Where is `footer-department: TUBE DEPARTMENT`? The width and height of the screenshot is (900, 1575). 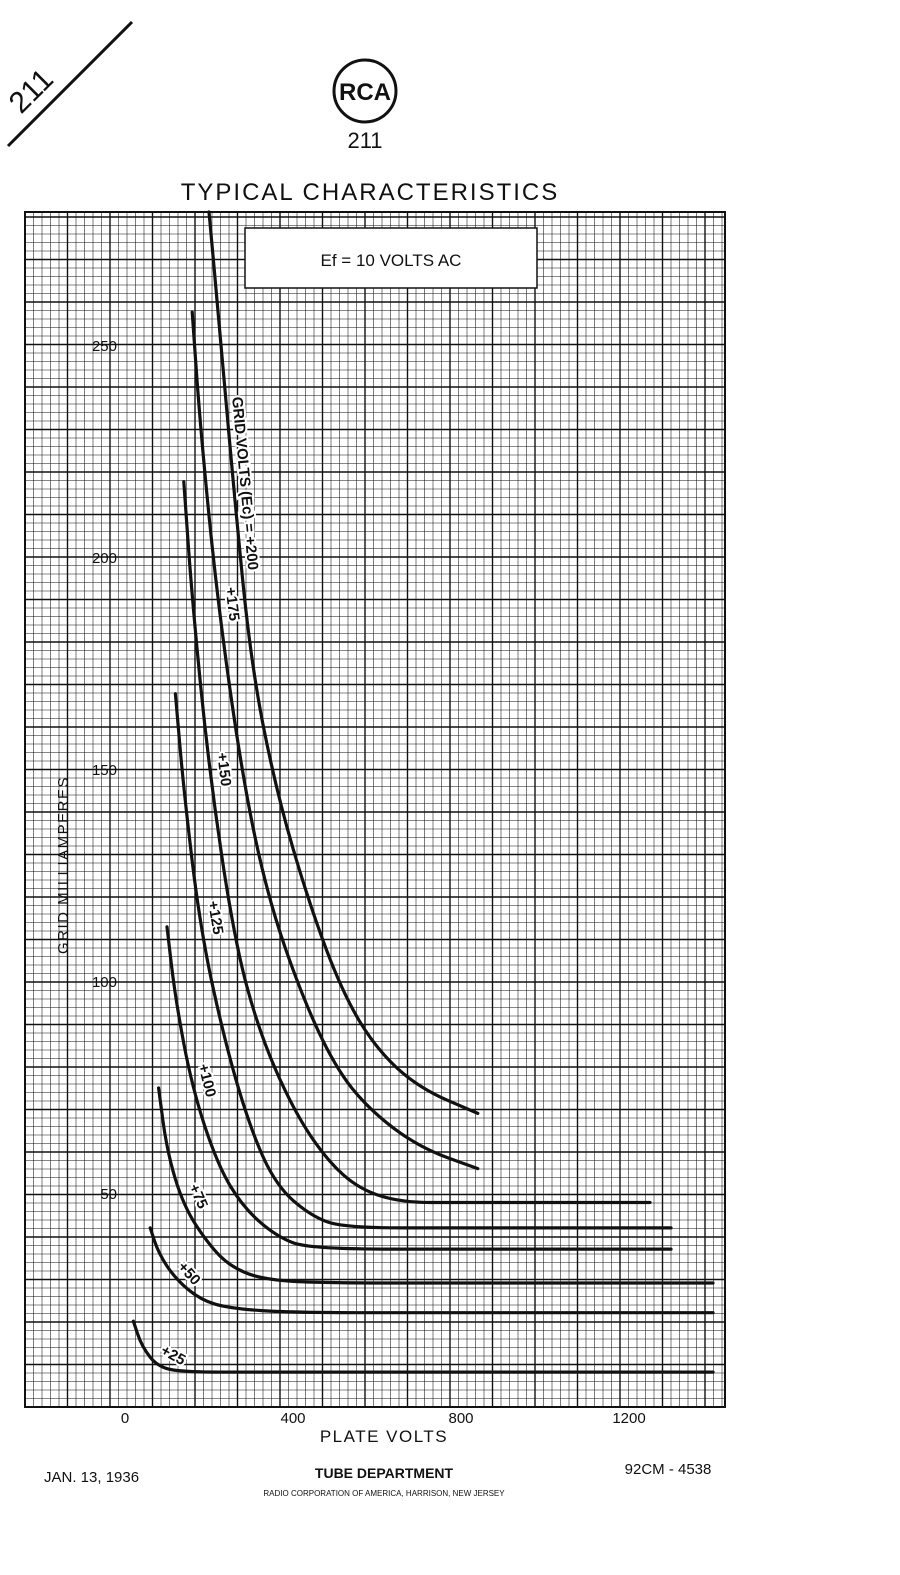 footer-department: TUBE DEPARTMENT is located at coordinates (384, 1473).